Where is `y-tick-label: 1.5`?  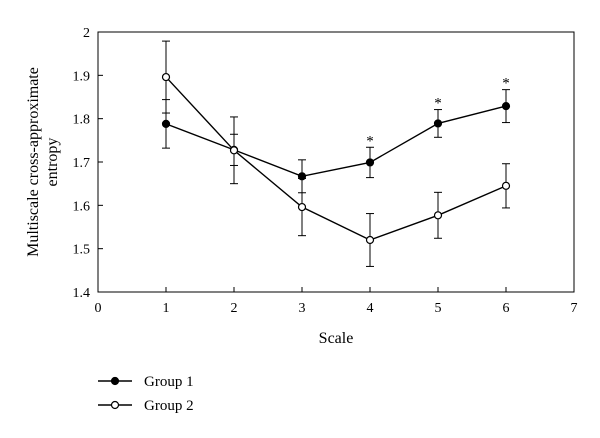 y-tick-label: 1.5 is located at coordinates (82, 250).